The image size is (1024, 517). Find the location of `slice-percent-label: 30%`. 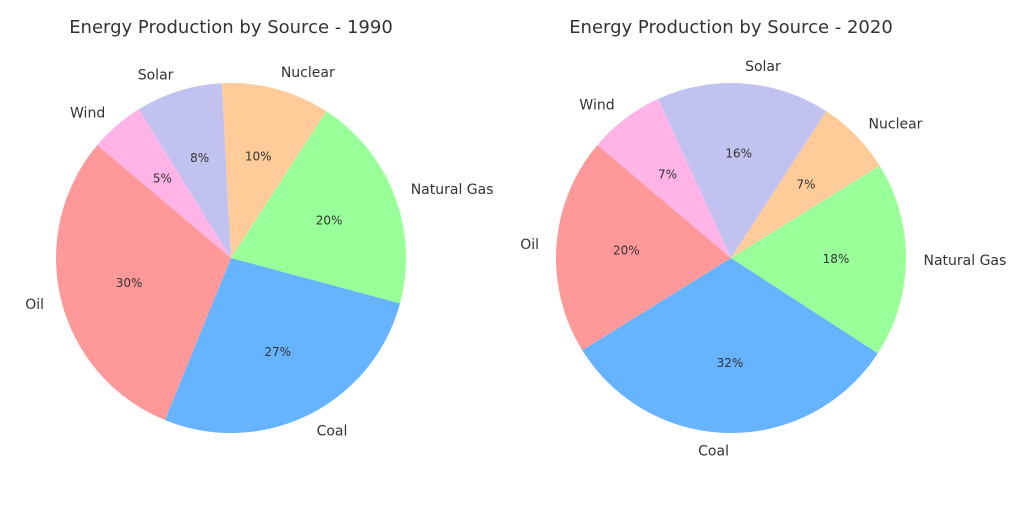

slice-percent-label: 30% is located at coordinates (129, 283).